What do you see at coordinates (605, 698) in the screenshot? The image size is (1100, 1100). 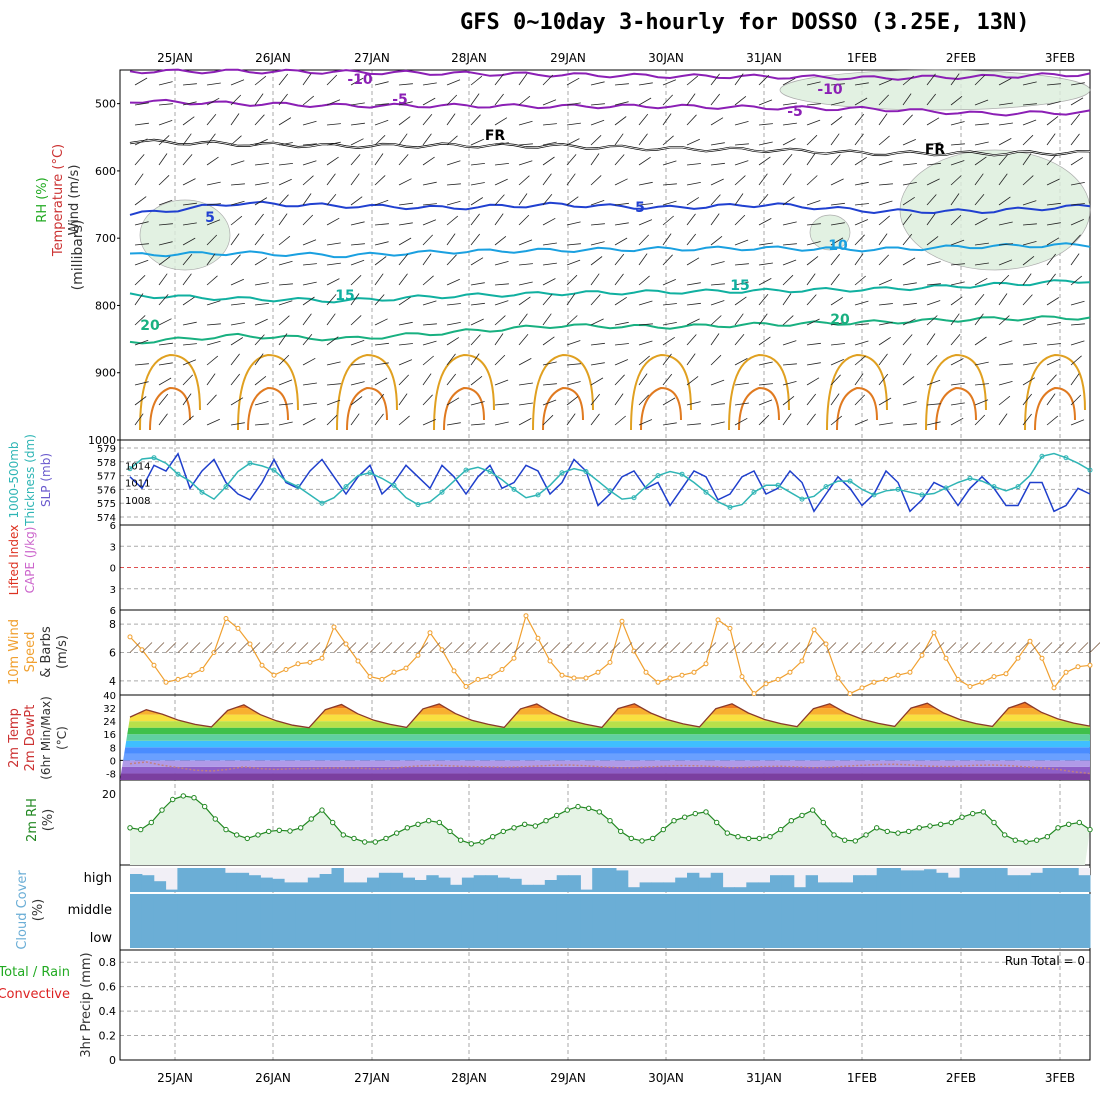 I see `temp-band` at bounding box center [605, 698].